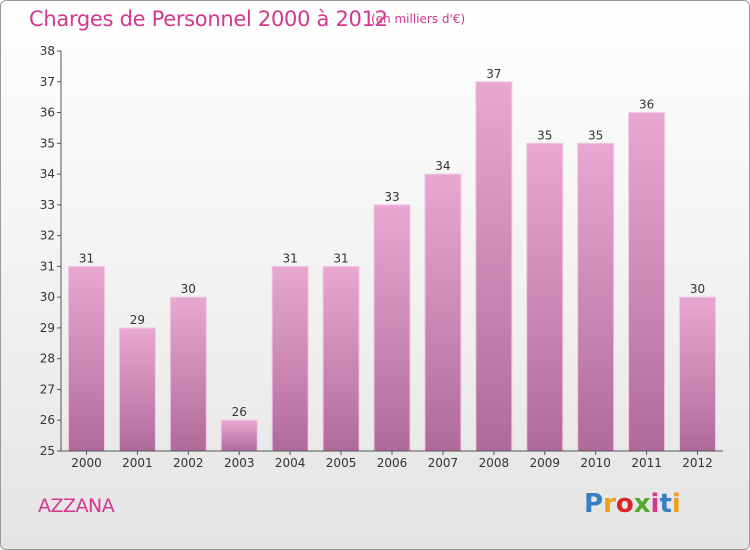  What do you see at coordinates (443, 312) in the screenshot?
I see `bar-2007` at bounding box center [443, 312].